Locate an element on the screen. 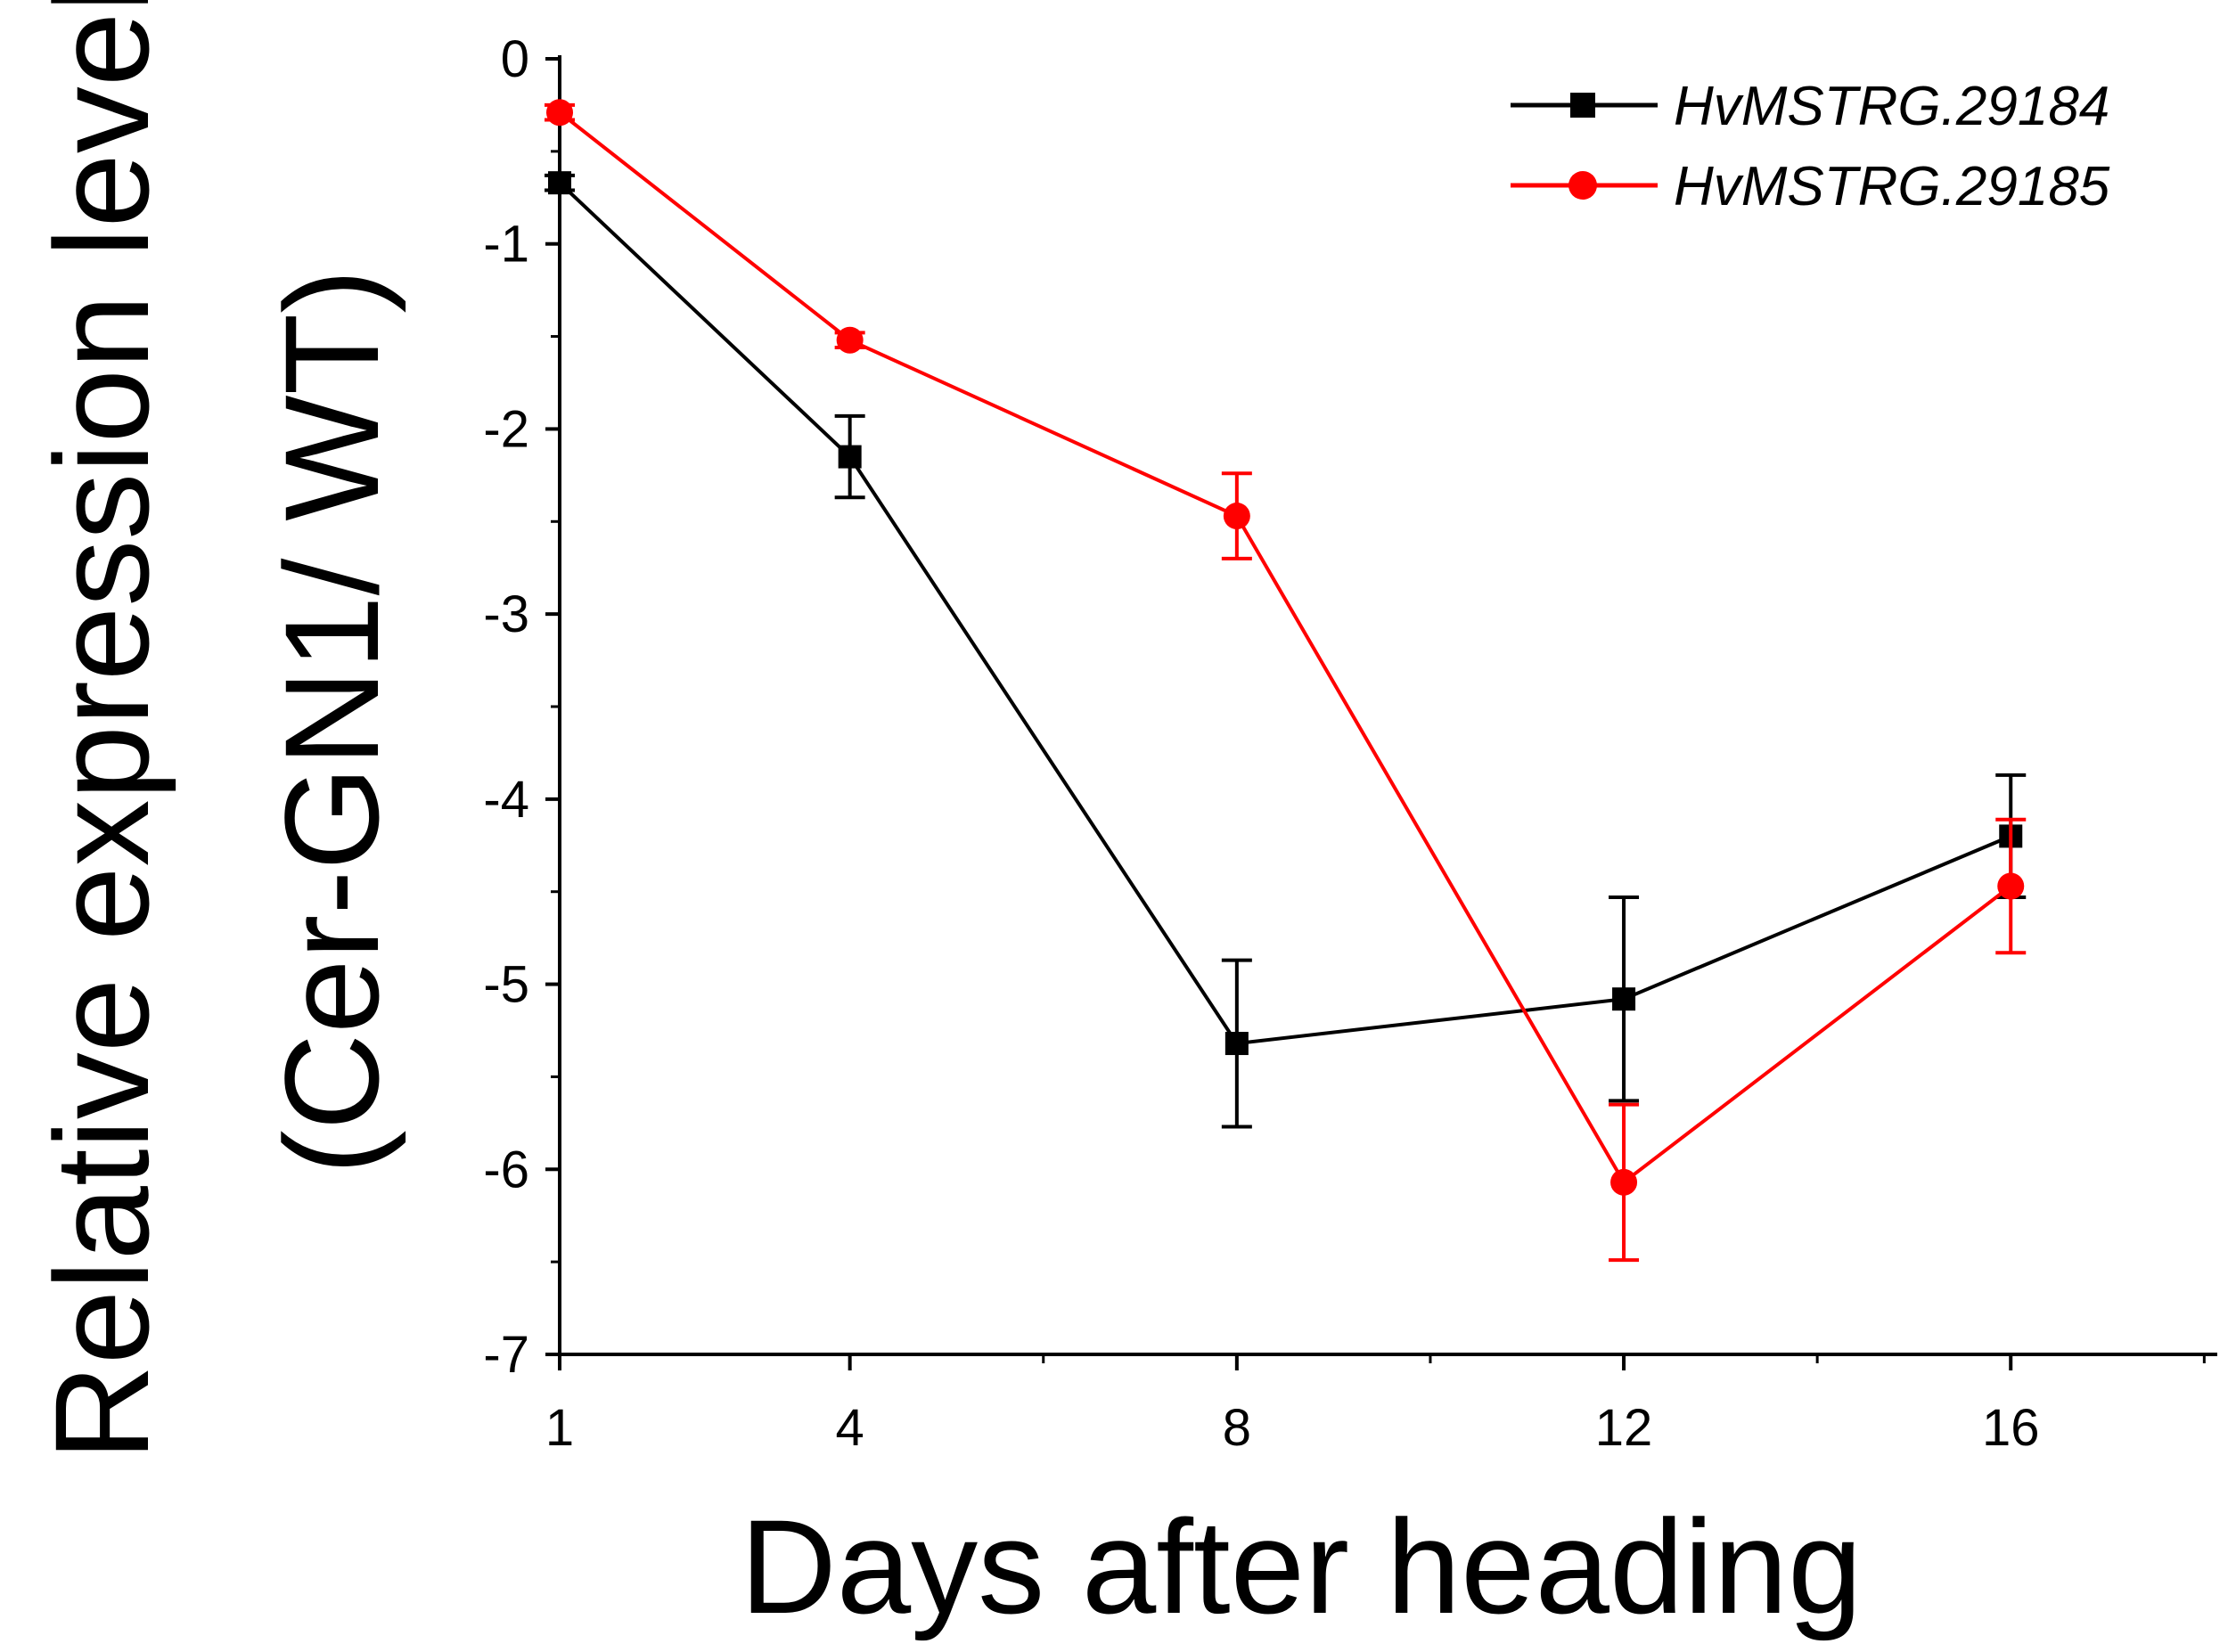  x-tick-label: 8 is located at coordinates (1237, 1428).